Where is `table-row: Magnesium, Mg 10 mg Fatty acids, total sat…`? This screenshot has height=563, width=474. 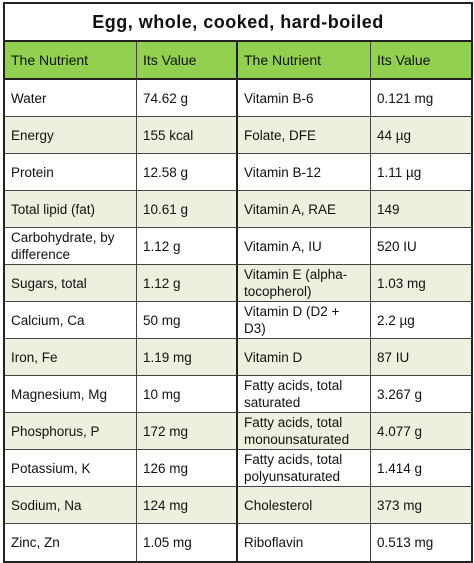 table-row: Magnesium, Mg 10 mg Fatty acids, total sat… is located at coordinates (238, 394).